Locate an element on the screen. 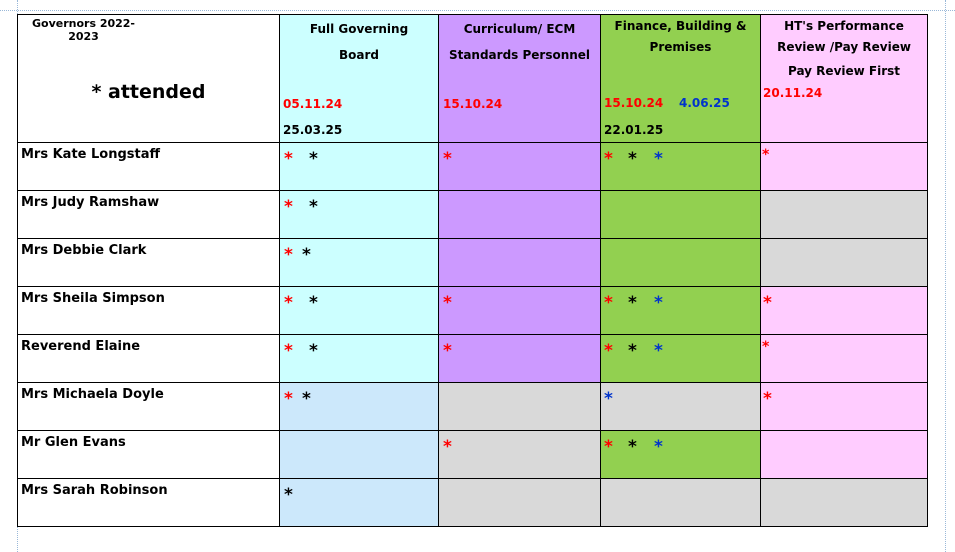 Image resolution: width=955 pixels, height=552 pixels. ht-title-line2: Review /Pay Review is located at coordinates (844, 47).